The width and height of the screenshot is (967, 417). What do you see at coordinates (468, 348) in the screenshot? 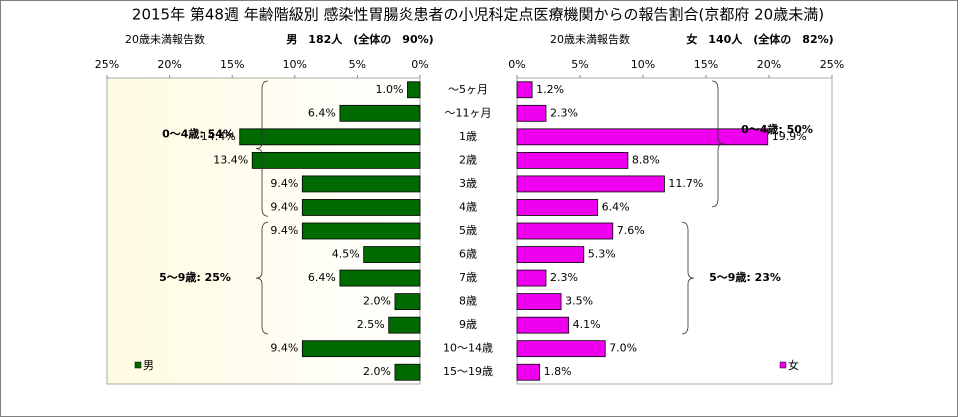
I see `category-label: 10〜14歳` at bounding box center [468, 348].